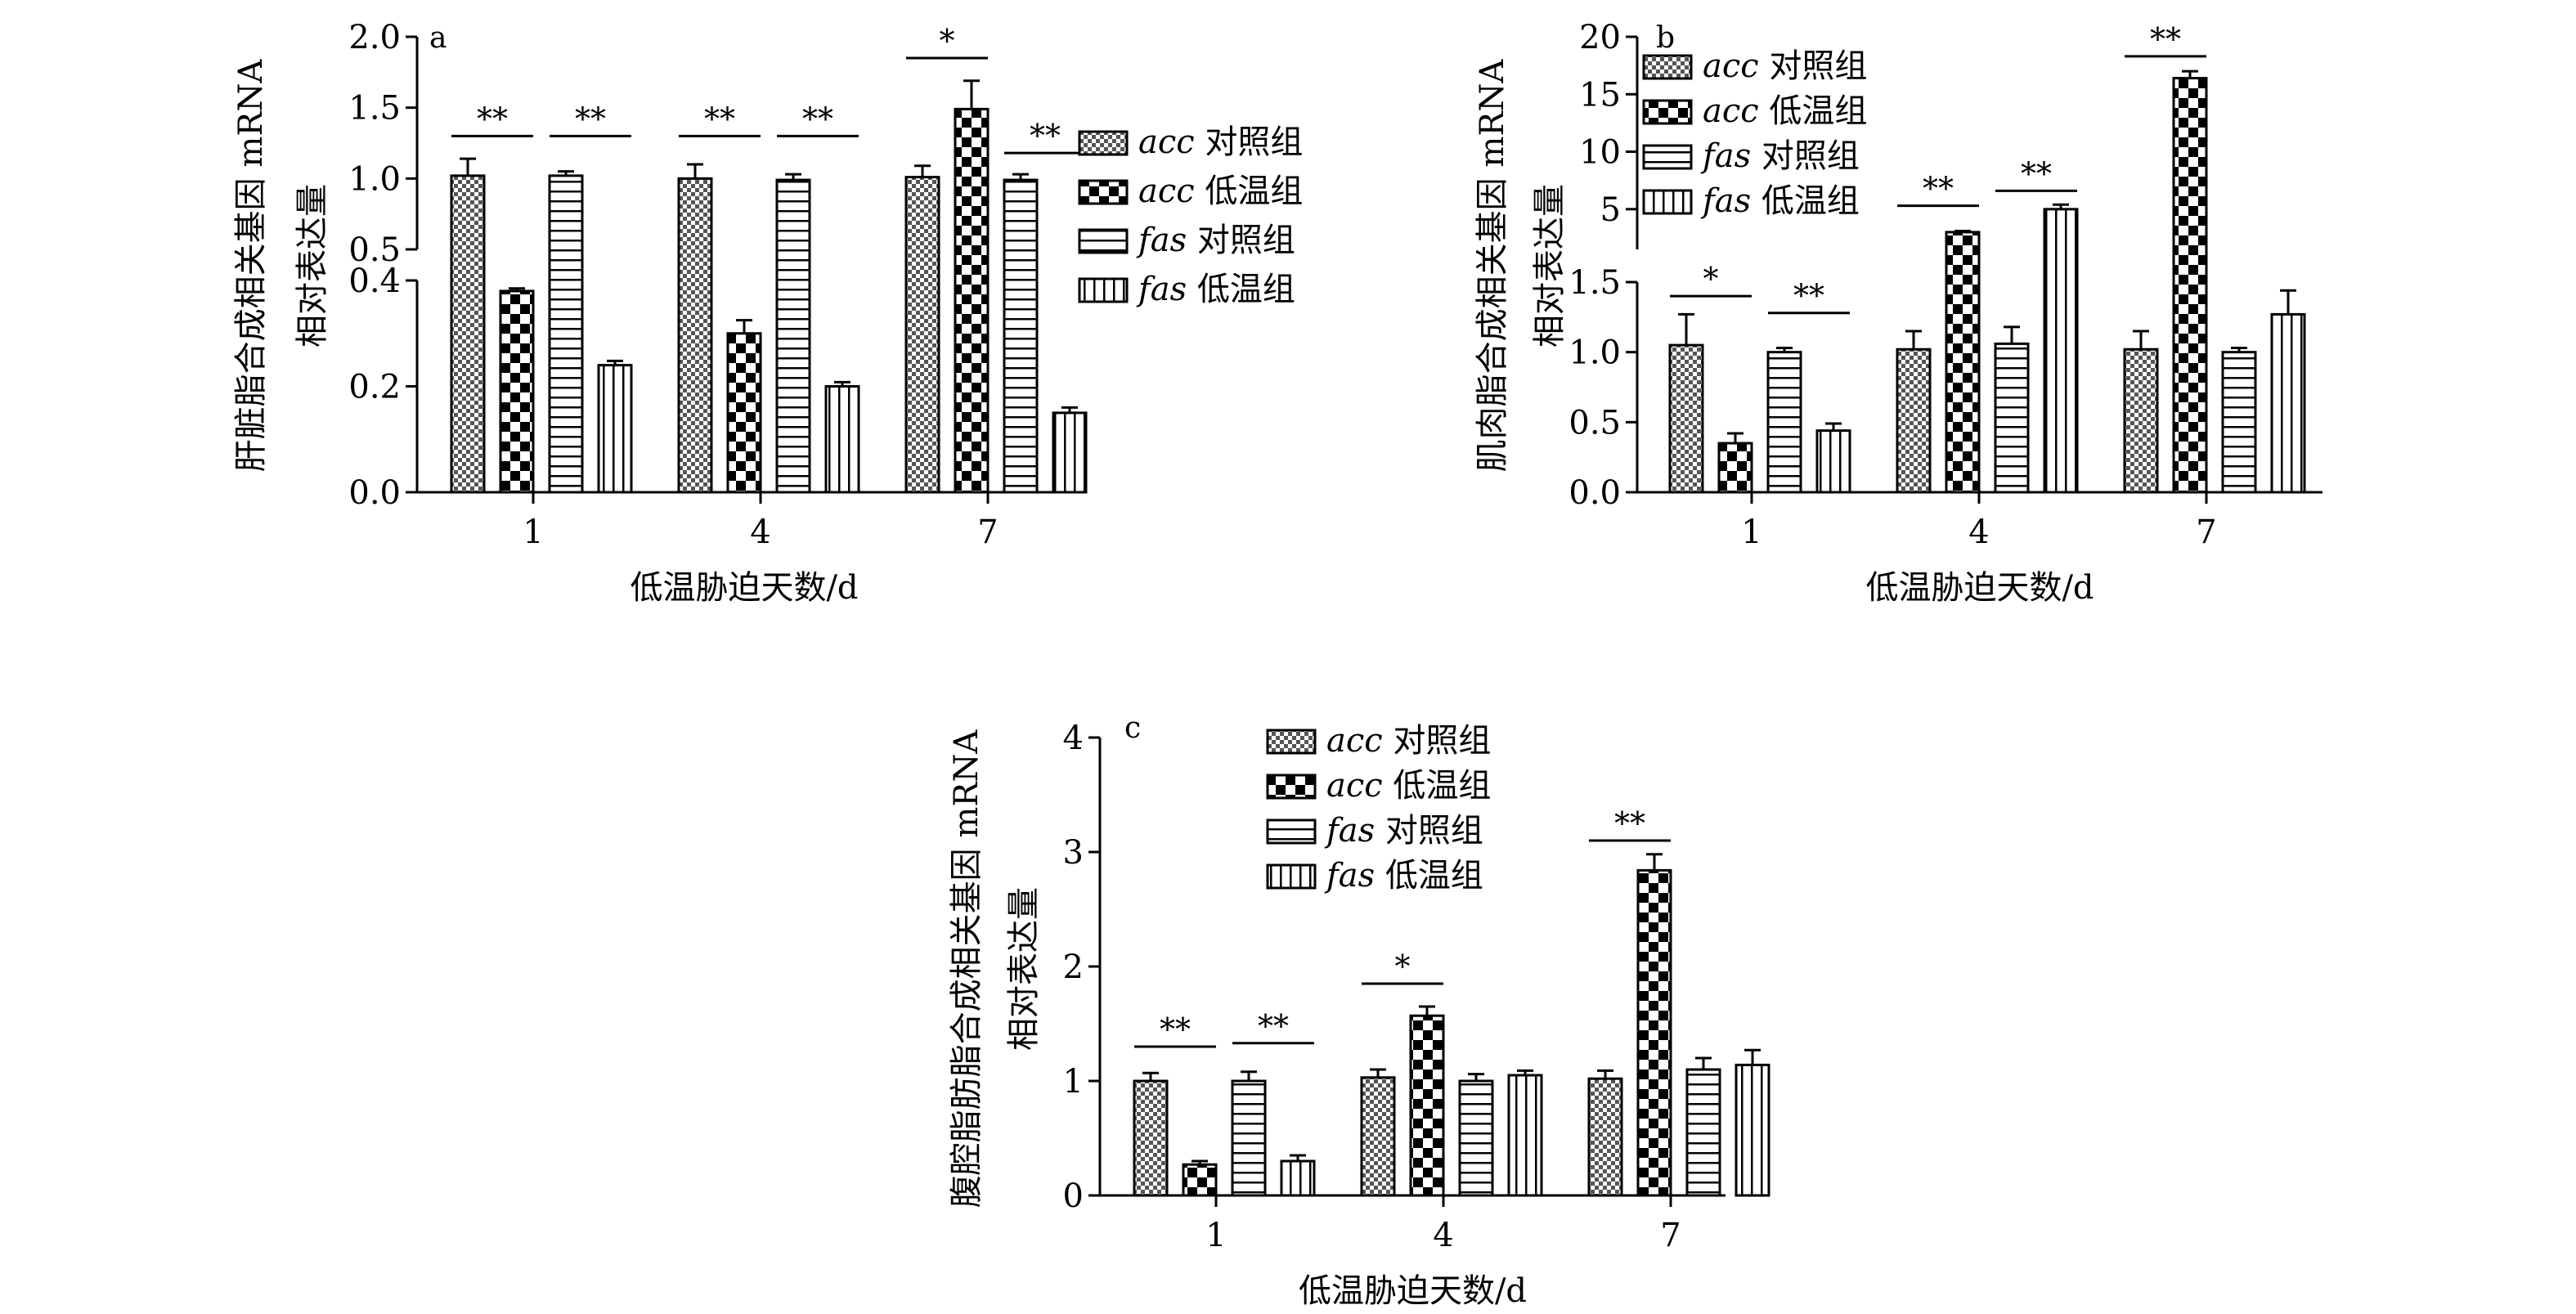 The height and width of the screenshot is (1314, 2576). Describe the element at coordinates (374, 387) in the screenshot. I see `y-tick-label: 0.2` at that location.